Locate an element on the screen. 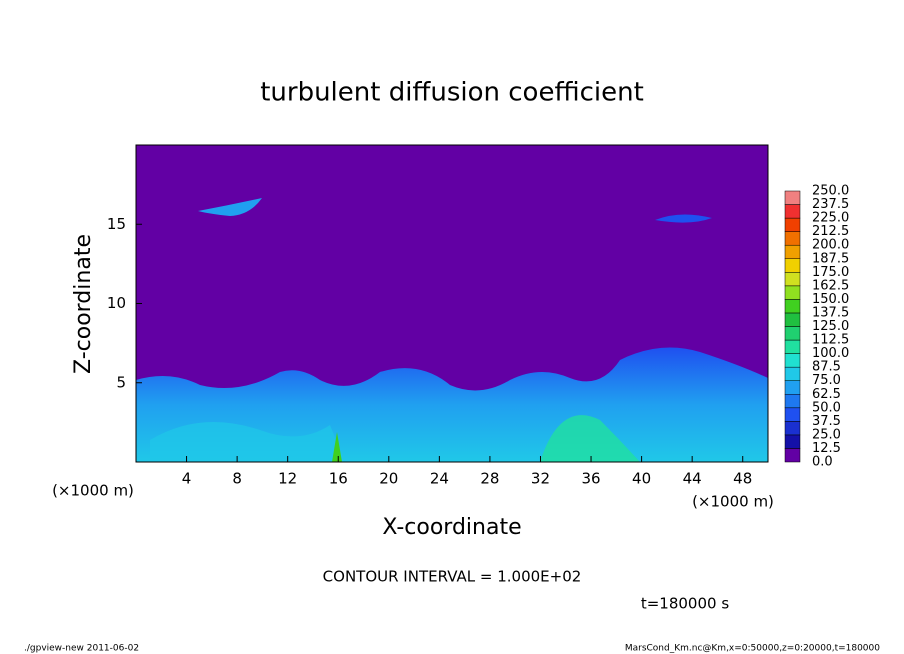 This screenshot has height=654, width=904. y-tick-label: 10 is located at coordinates (116, 303).